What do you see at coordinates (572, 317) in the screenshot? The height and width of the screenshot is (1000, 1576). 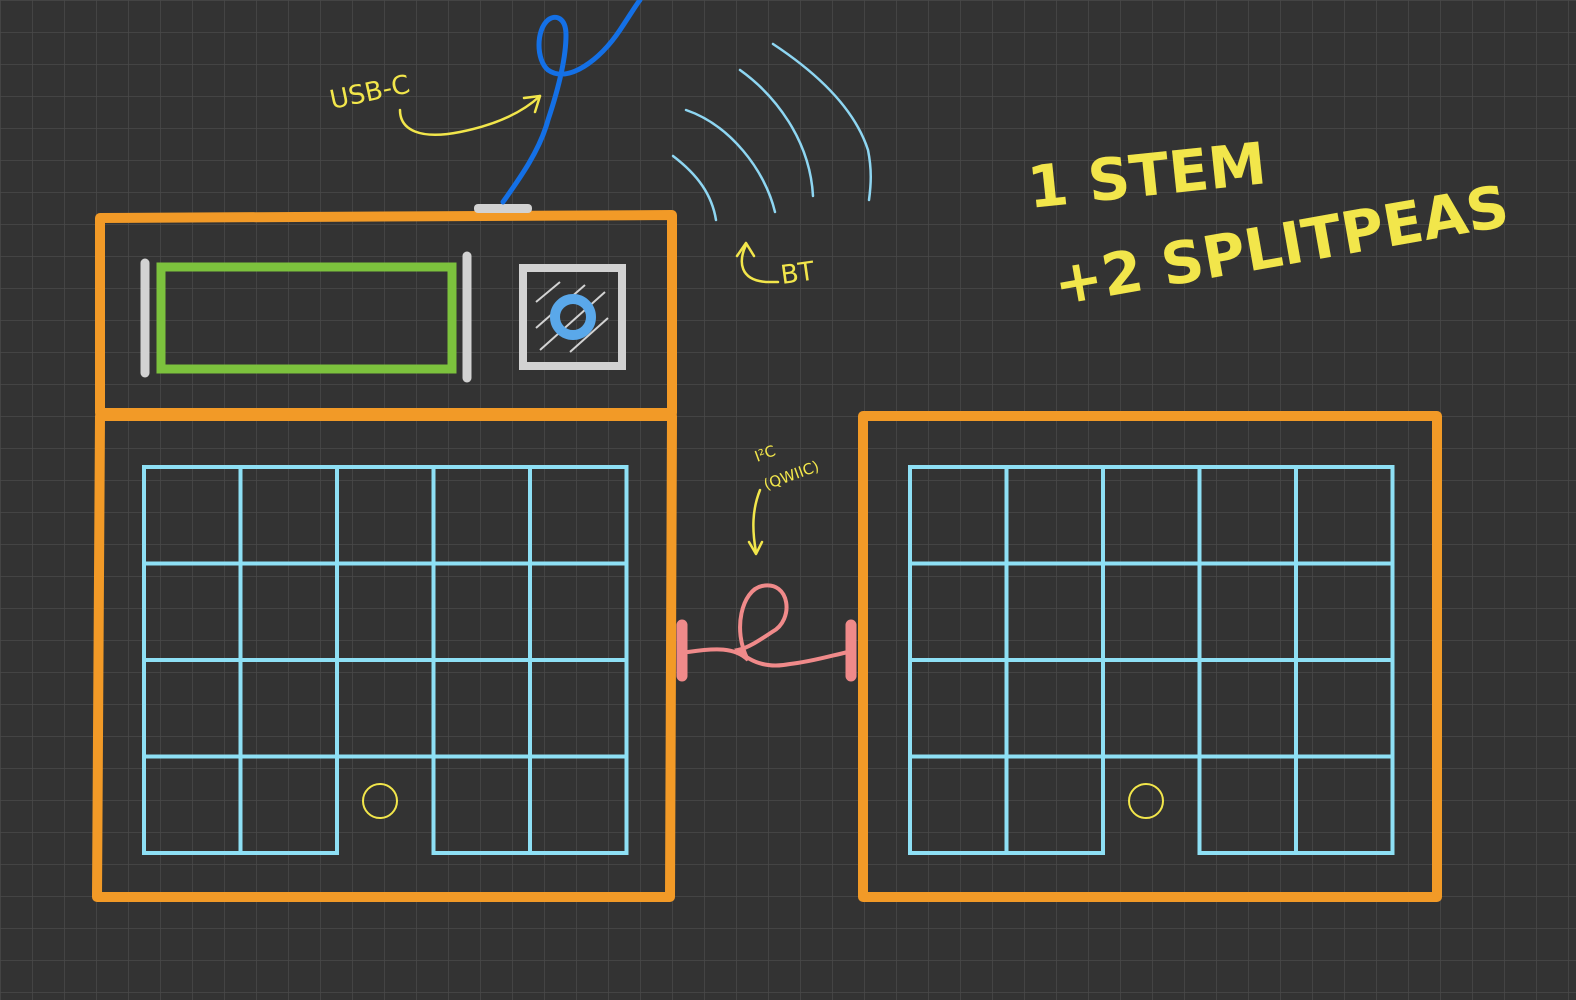 I see `trackball-icon` at bounding box center [572, 317].